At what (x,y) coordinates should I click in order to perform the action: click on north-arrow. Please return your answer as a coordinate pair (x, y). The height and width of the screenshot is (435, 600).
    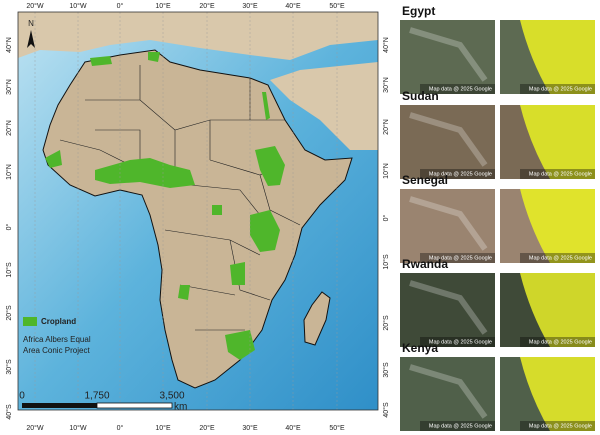
    Looking at the image, I should click on (31, 39).